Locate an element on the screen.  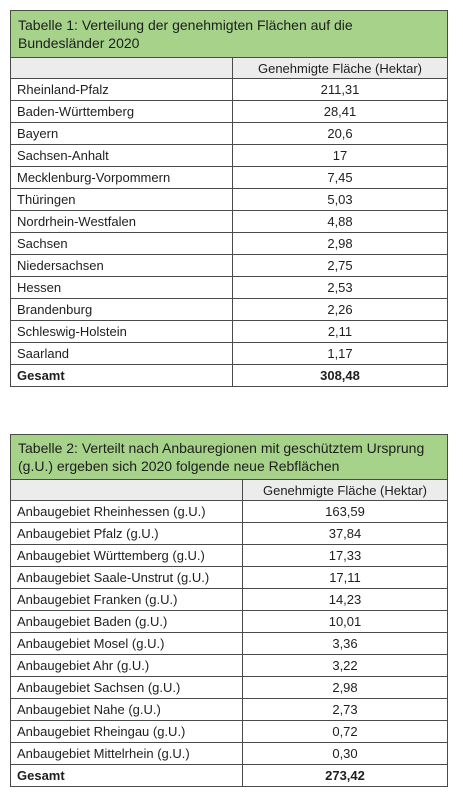
row-label: Schleswig-Holstein is located at coordinates (121, 331).